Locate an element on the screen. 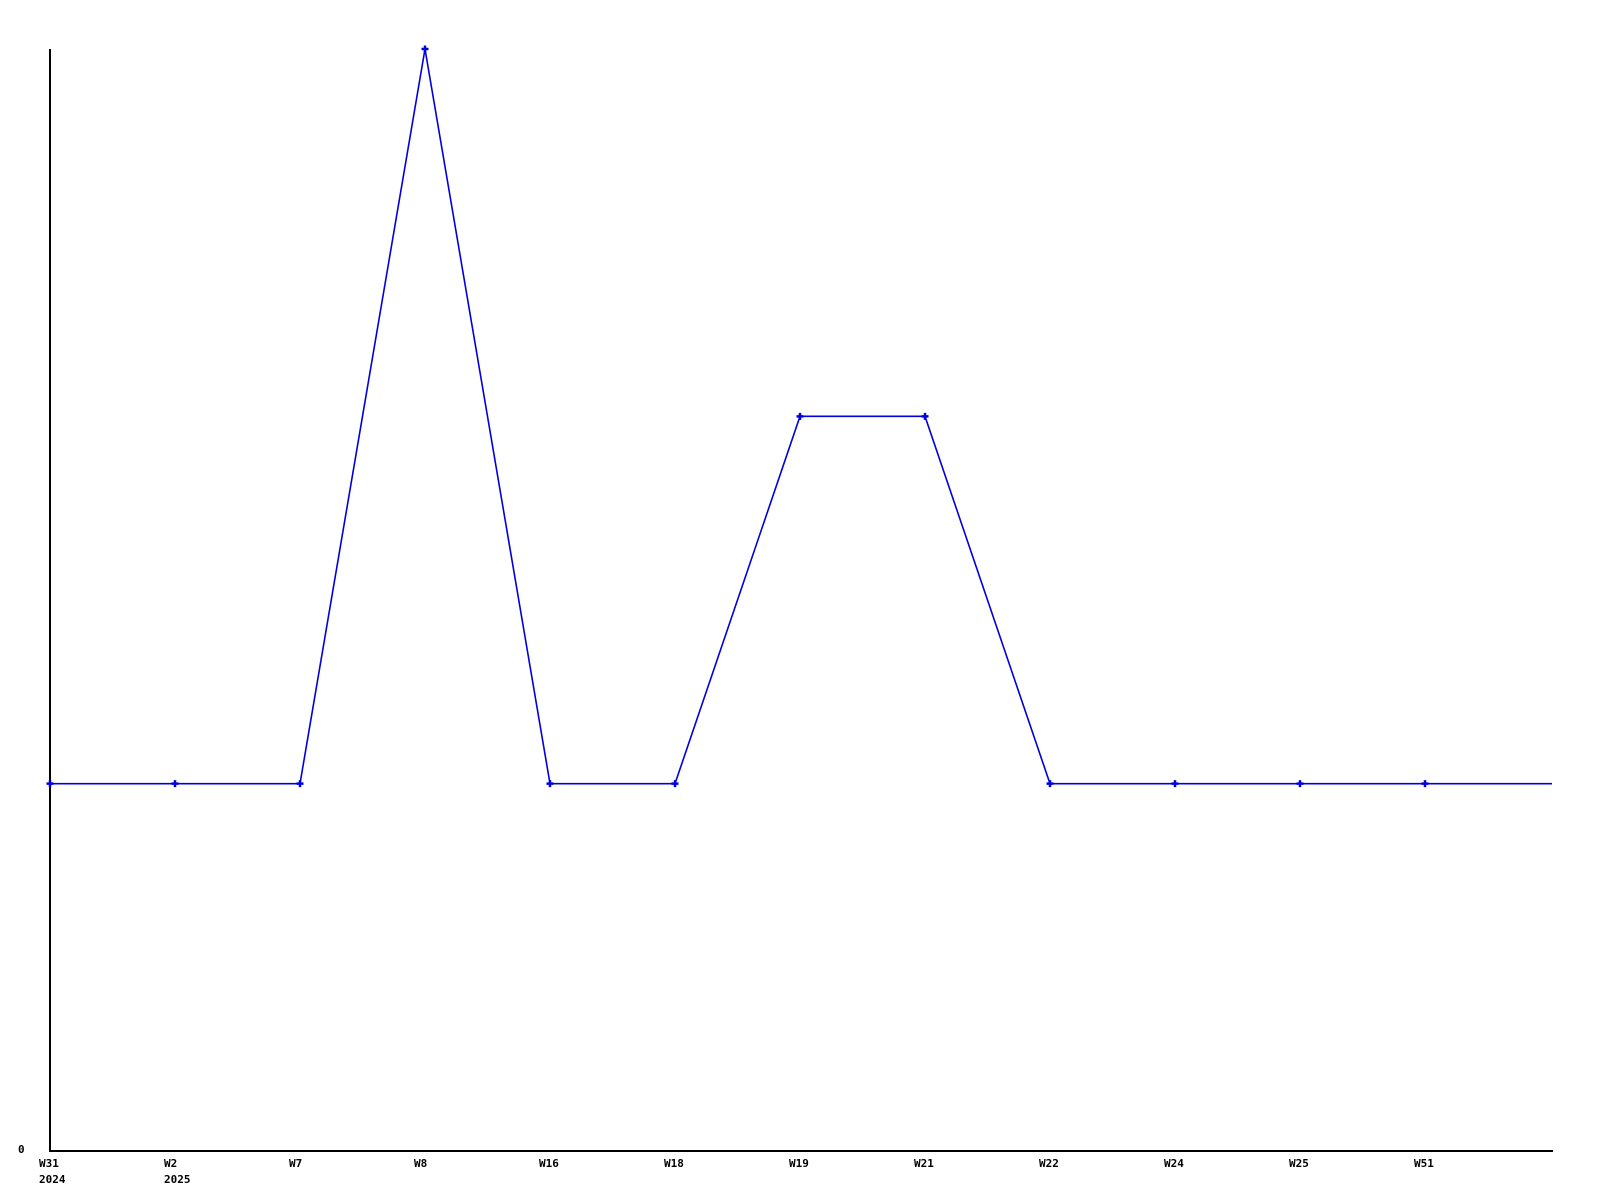 The height and width of the screenshot is (1200, 1600). x-tick-label: W2 2025 is located at coordinates (177, 1172).